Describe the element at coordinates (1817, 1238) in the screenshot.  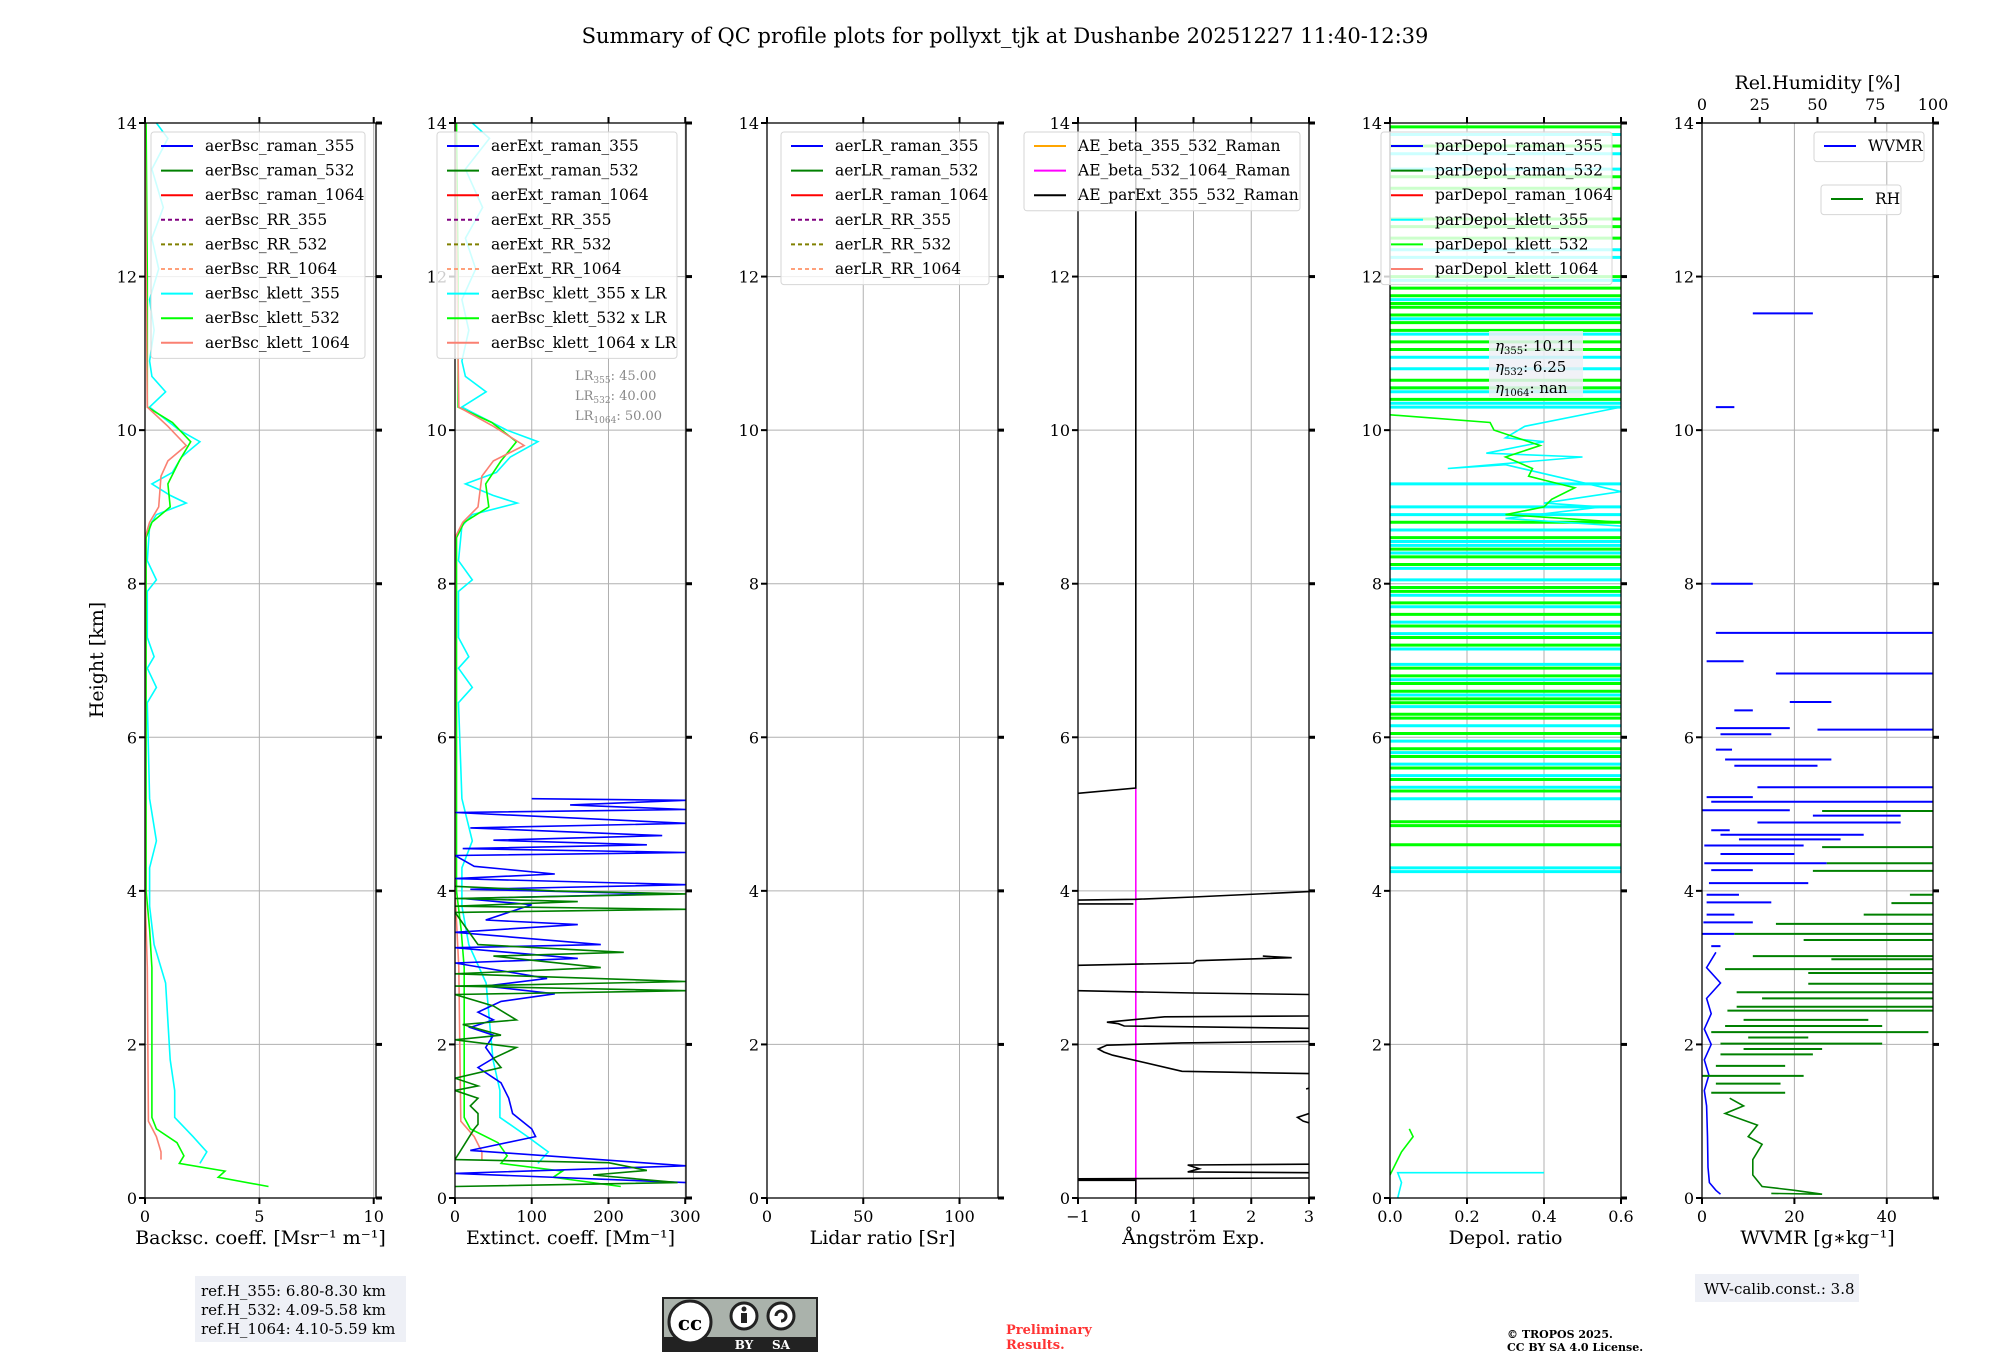
I see `x-axis-label: WVMR [g∗kg⁻¹]` at that location.